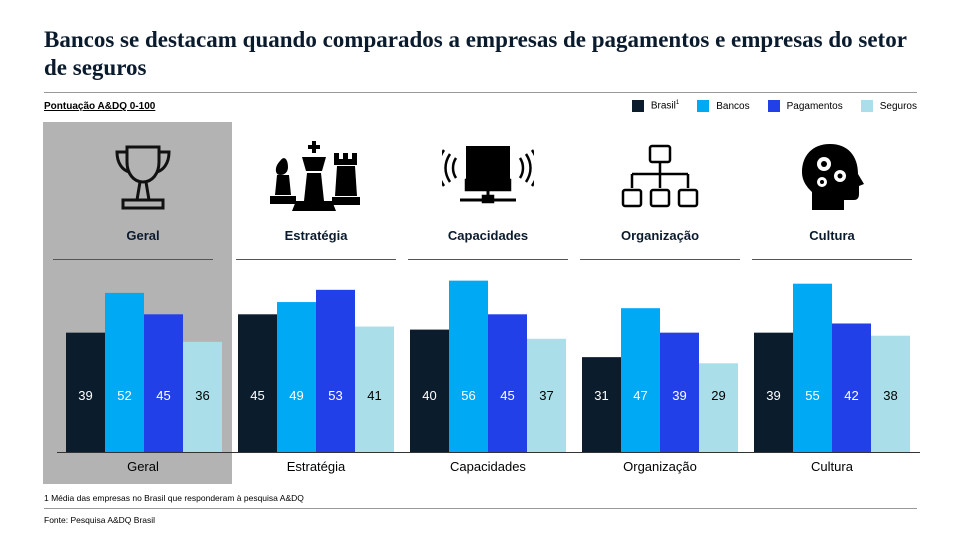 Image resolution: width=960 pixels, height=540 pixels. I want to click on data-label: 41, so click(374, 395).